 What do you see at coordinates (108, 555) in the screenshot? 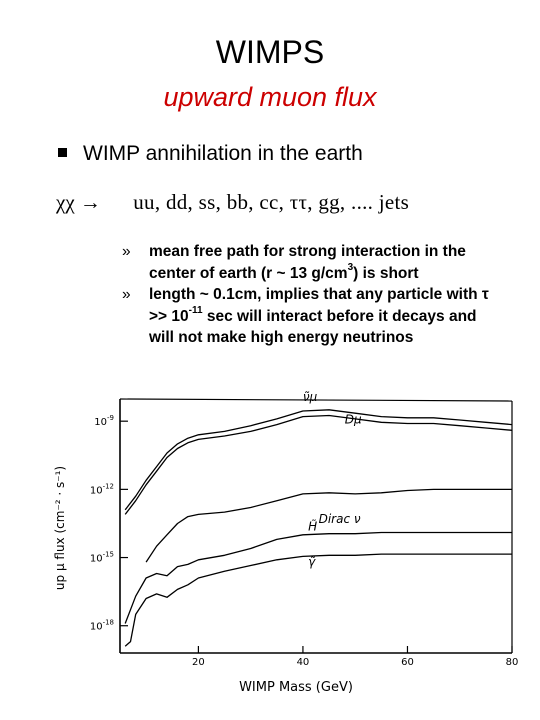
I see `y-tick-exponent: -15` at bounding box center [108, 555].